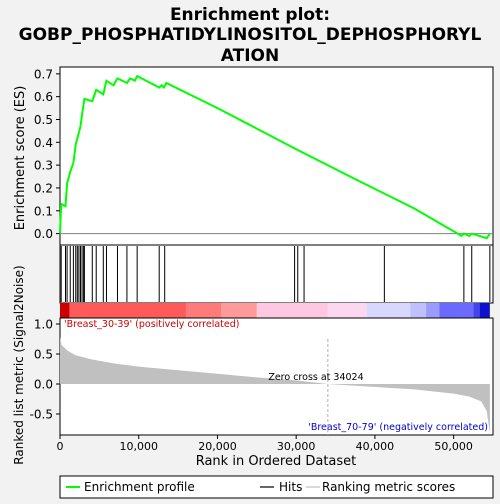 The width and height of the screenshot is (500, 504). What do you see at coordinates (43, 385) in the screenshot?
I see `metric-y-tick-label: 0.0` at bounding box center [43, 385].